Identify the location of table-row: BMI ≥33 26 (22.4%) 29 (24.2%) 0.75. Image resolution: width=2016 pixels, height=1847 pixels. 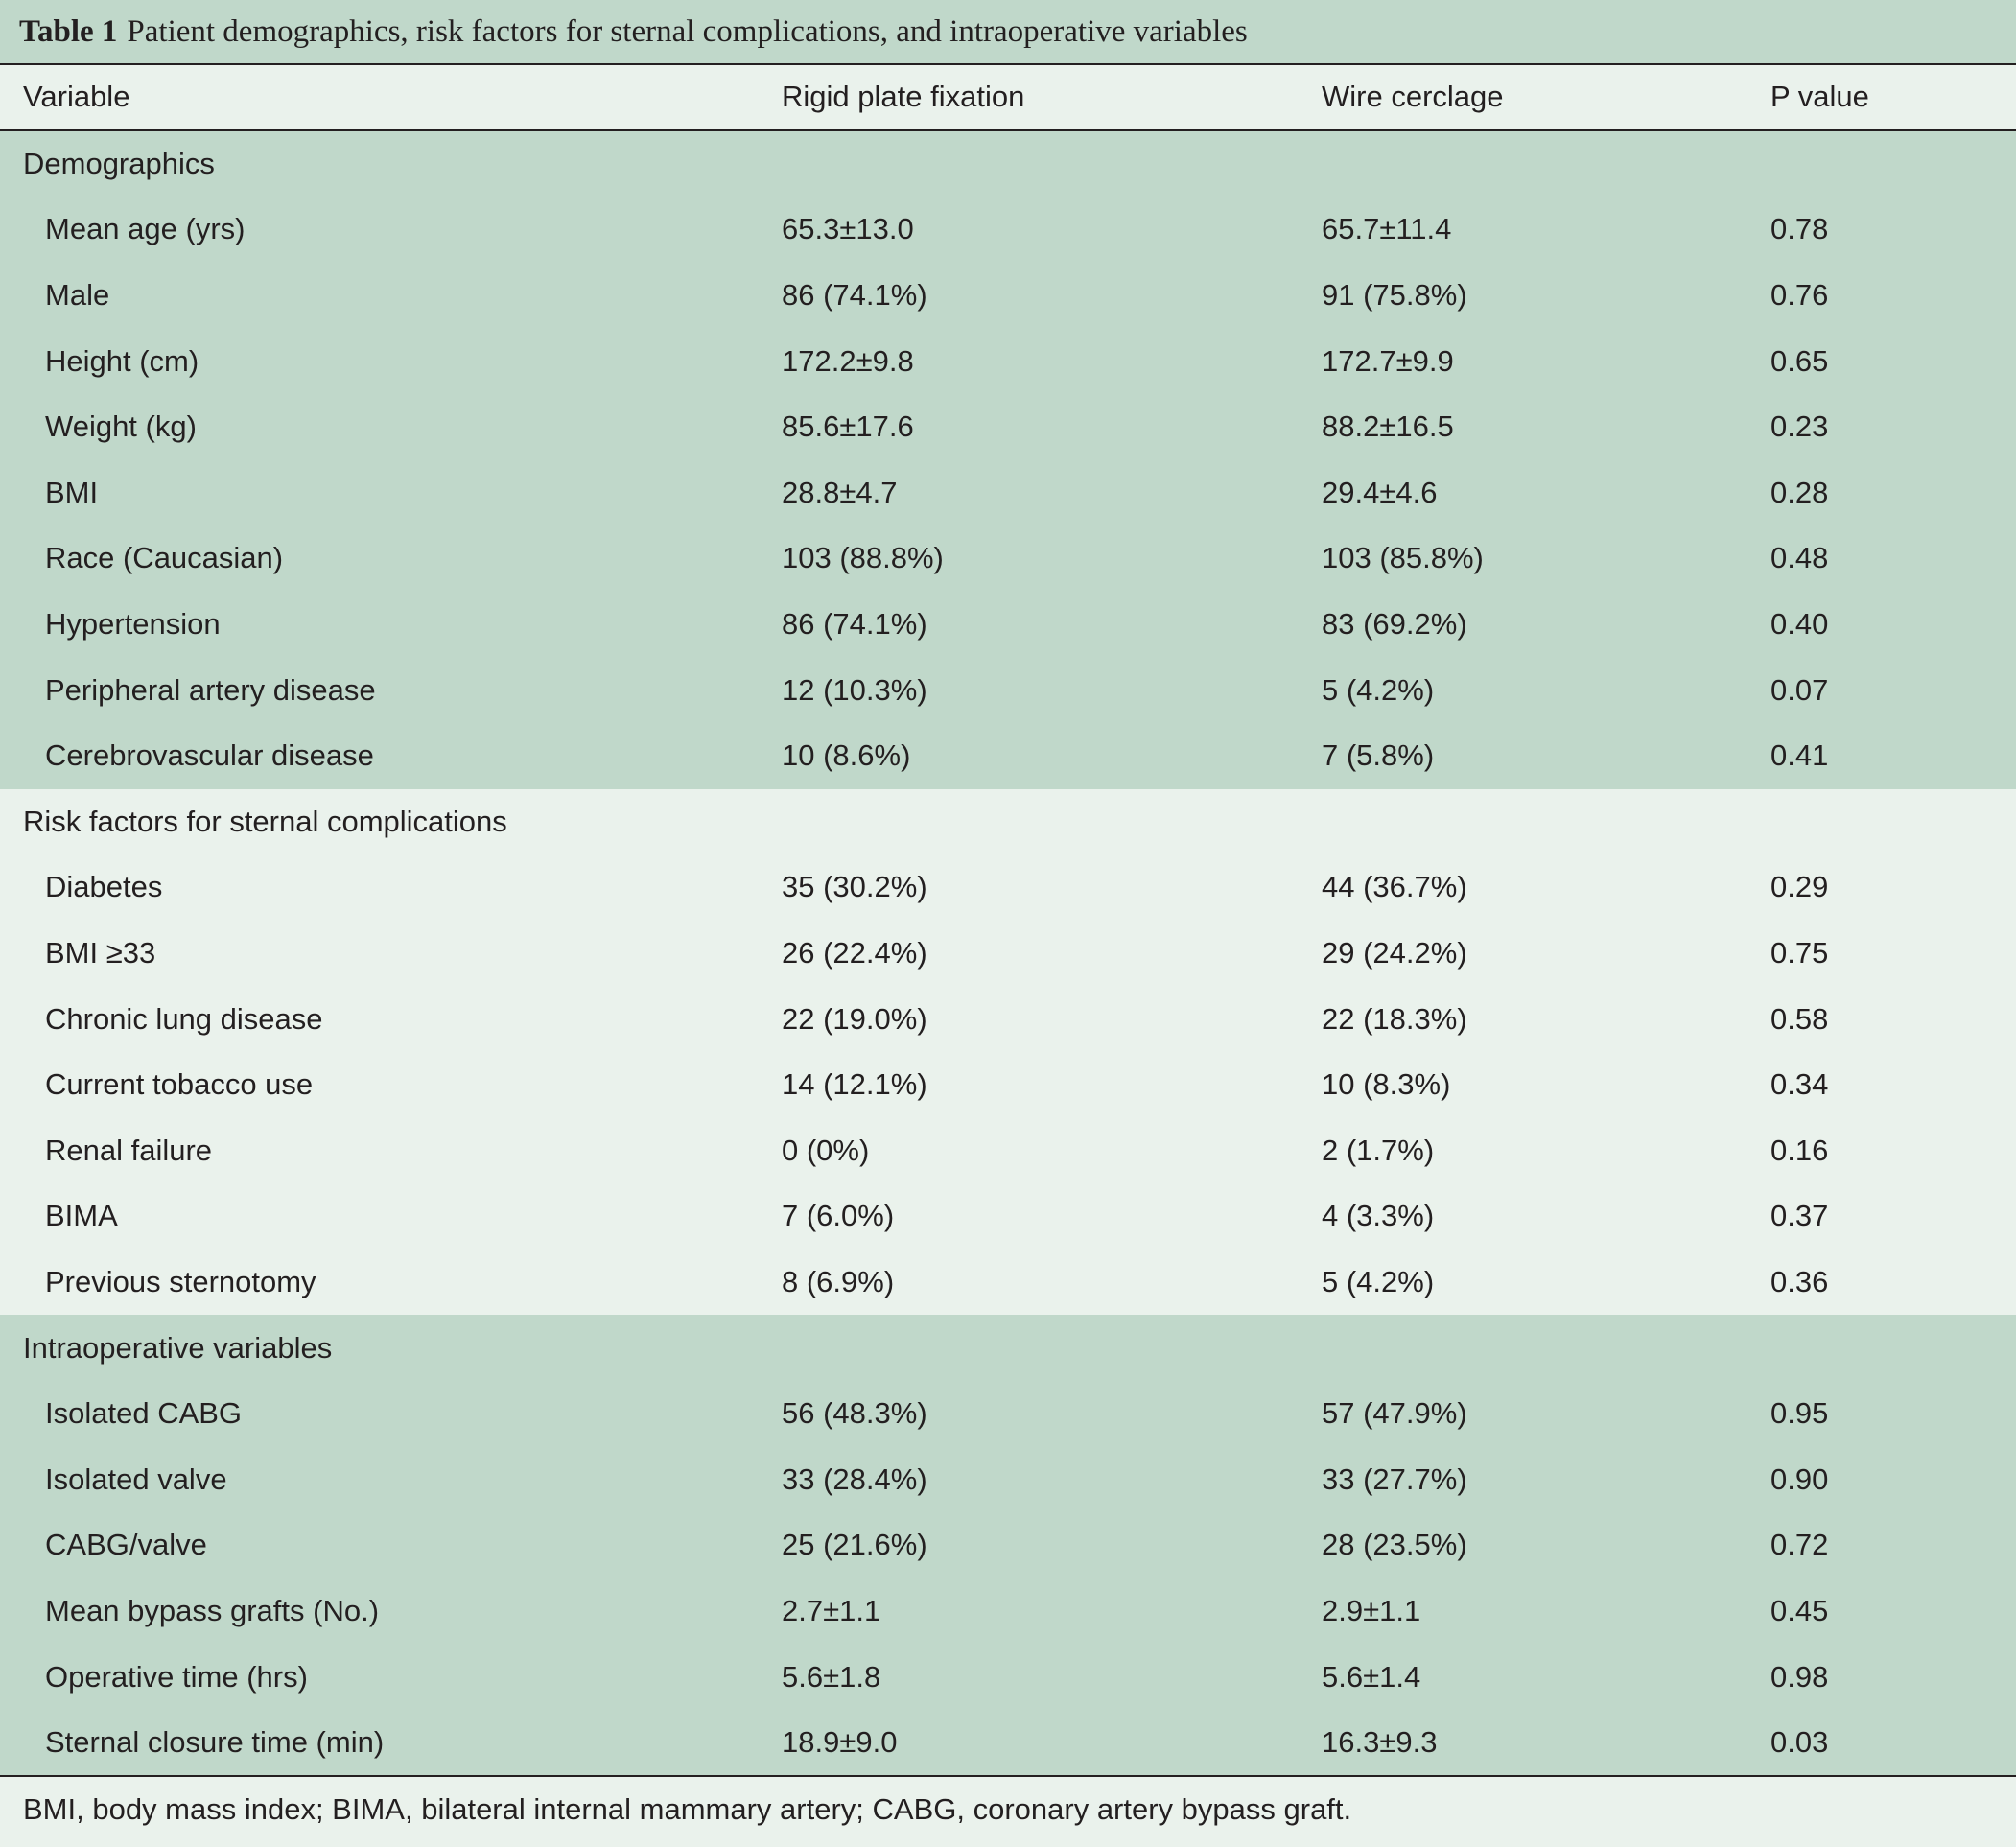
(1008, 954).